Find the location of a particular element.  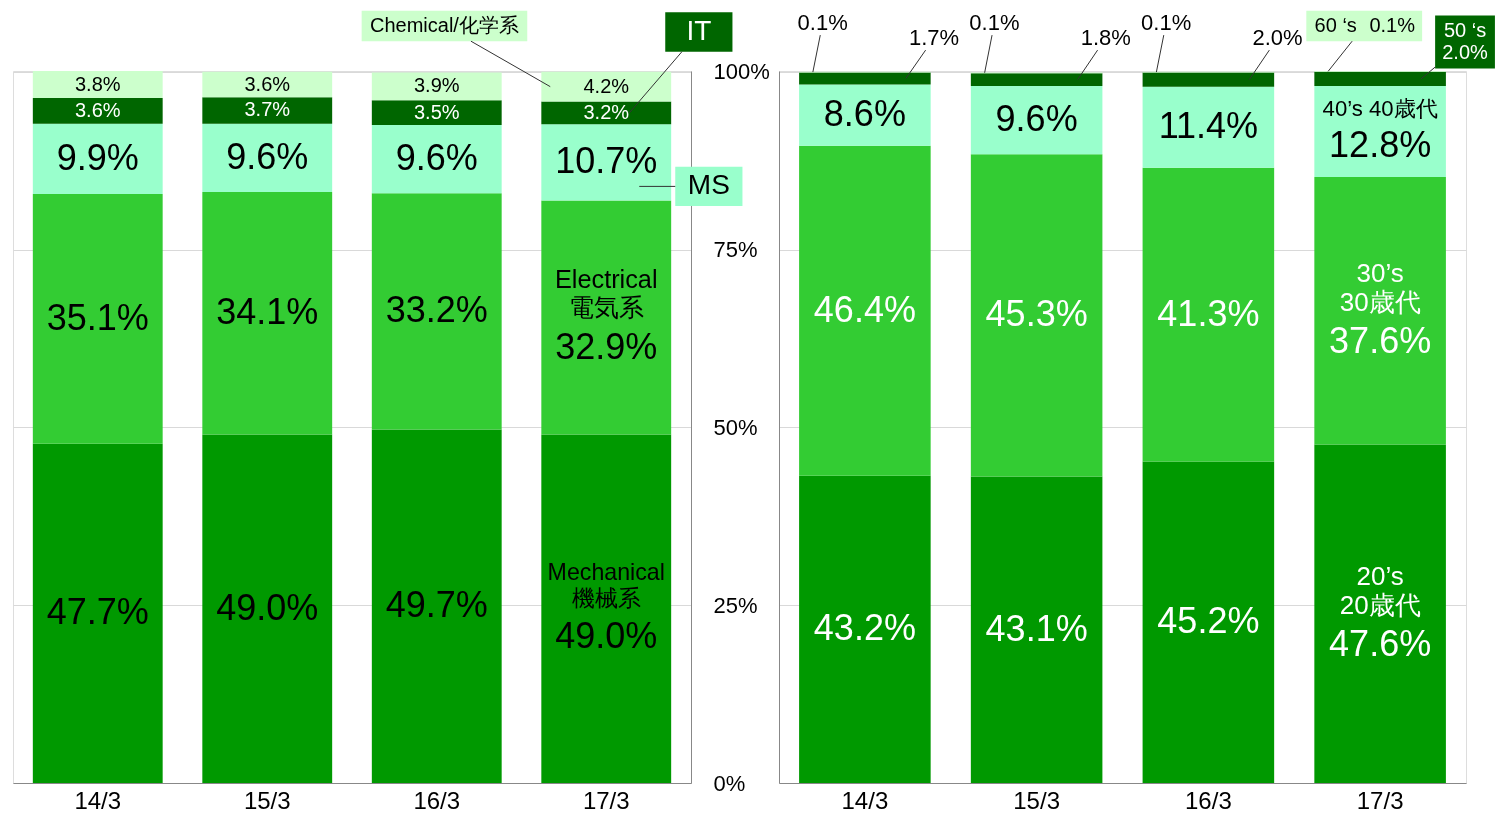

y-tick-label: 0% is located at coordinates (729, 783).